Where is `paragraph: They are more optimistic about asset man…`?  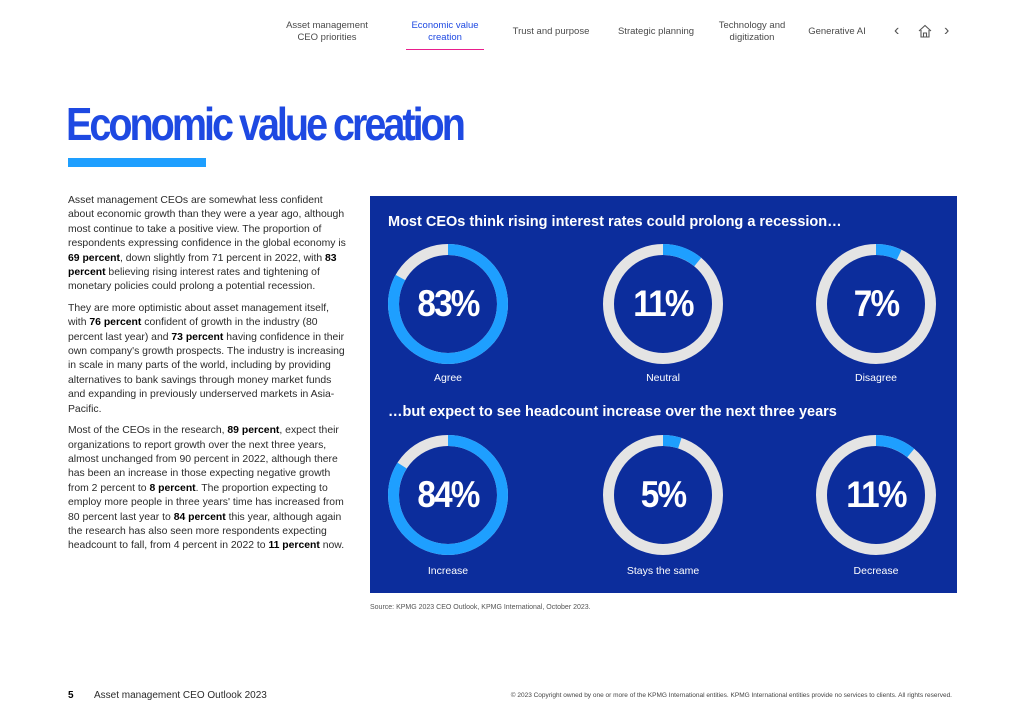 paragraph: They are more optimistic about asset man… is located at coordinates (208, 359).